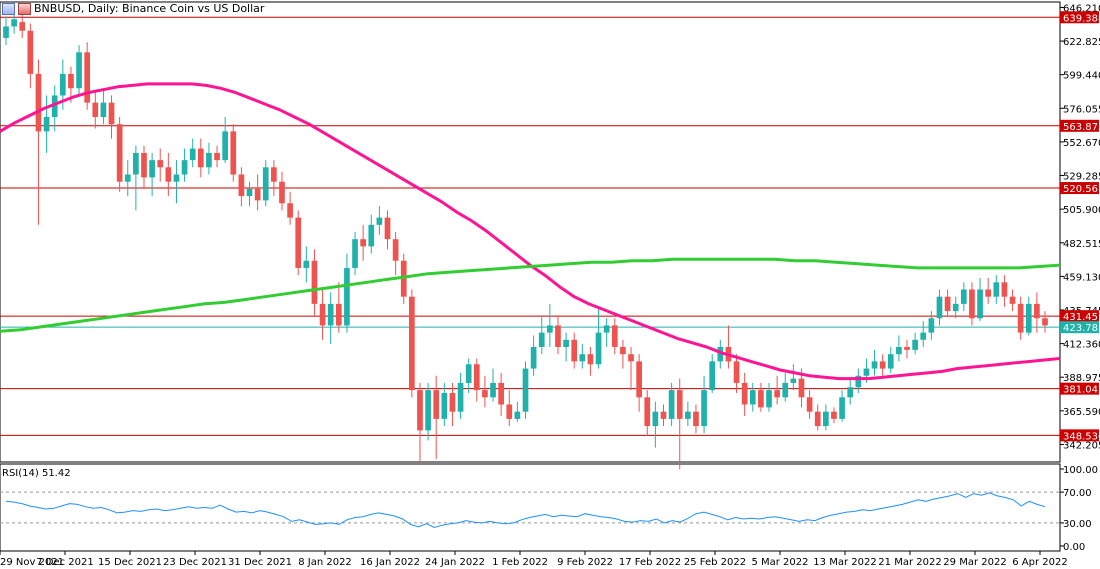  Describe the element at coordinates (909, 562) in the screenshot. I see `x-tick-label: 21 Mar 2022` at that location.